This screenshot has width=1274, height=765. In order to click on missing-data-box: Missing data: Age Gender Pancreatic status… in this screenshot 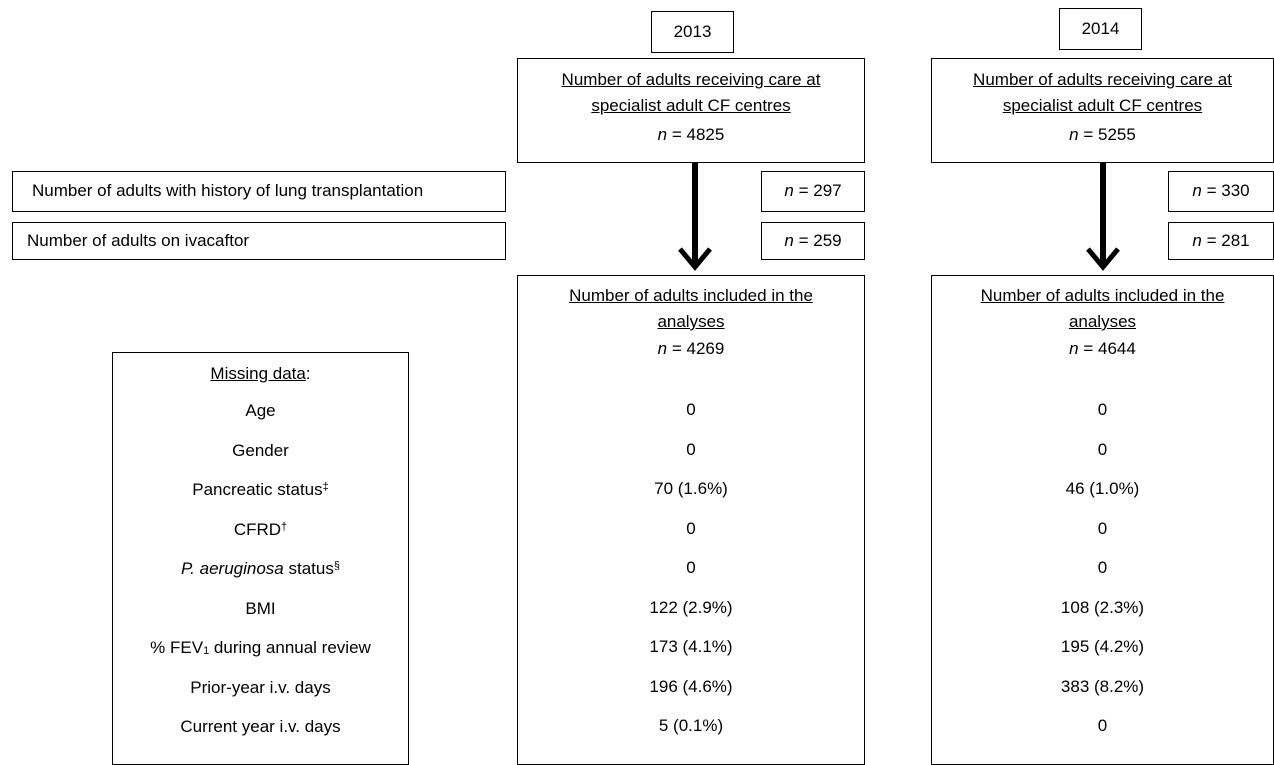, I will do `click(260, 558)`.